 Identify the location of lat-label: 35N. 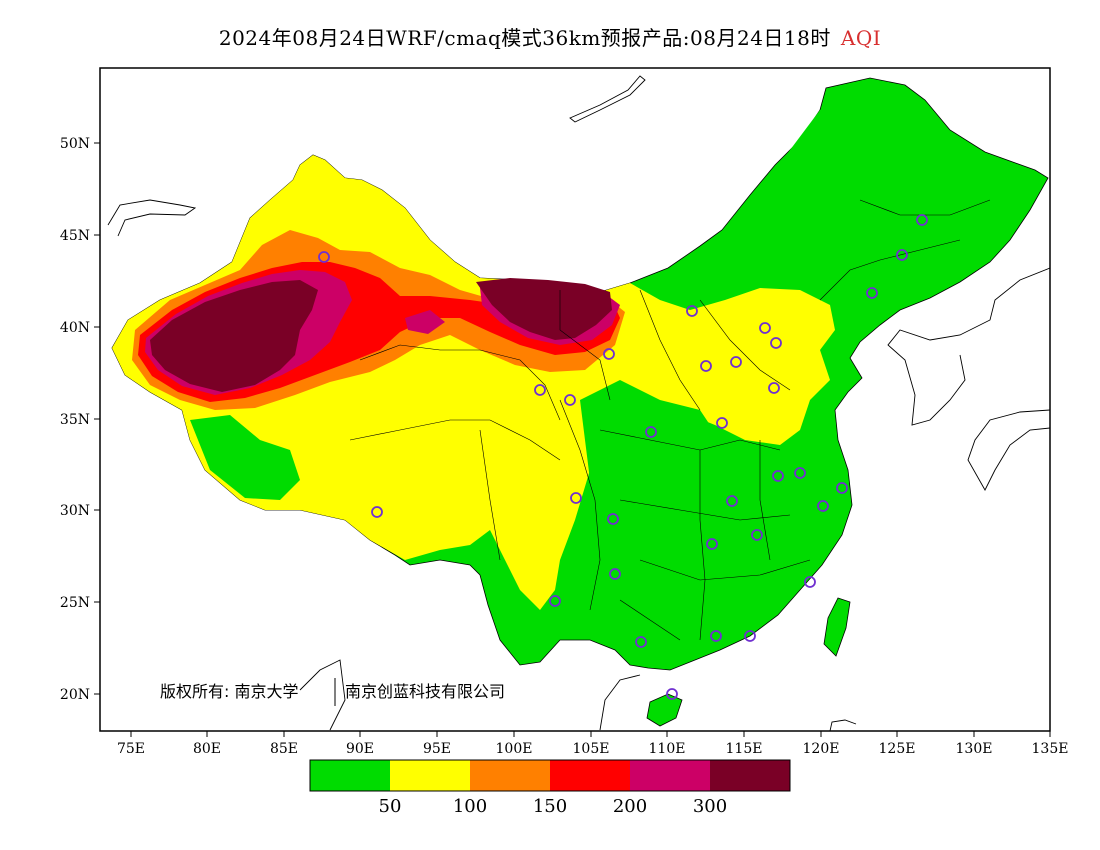
(75, 420).